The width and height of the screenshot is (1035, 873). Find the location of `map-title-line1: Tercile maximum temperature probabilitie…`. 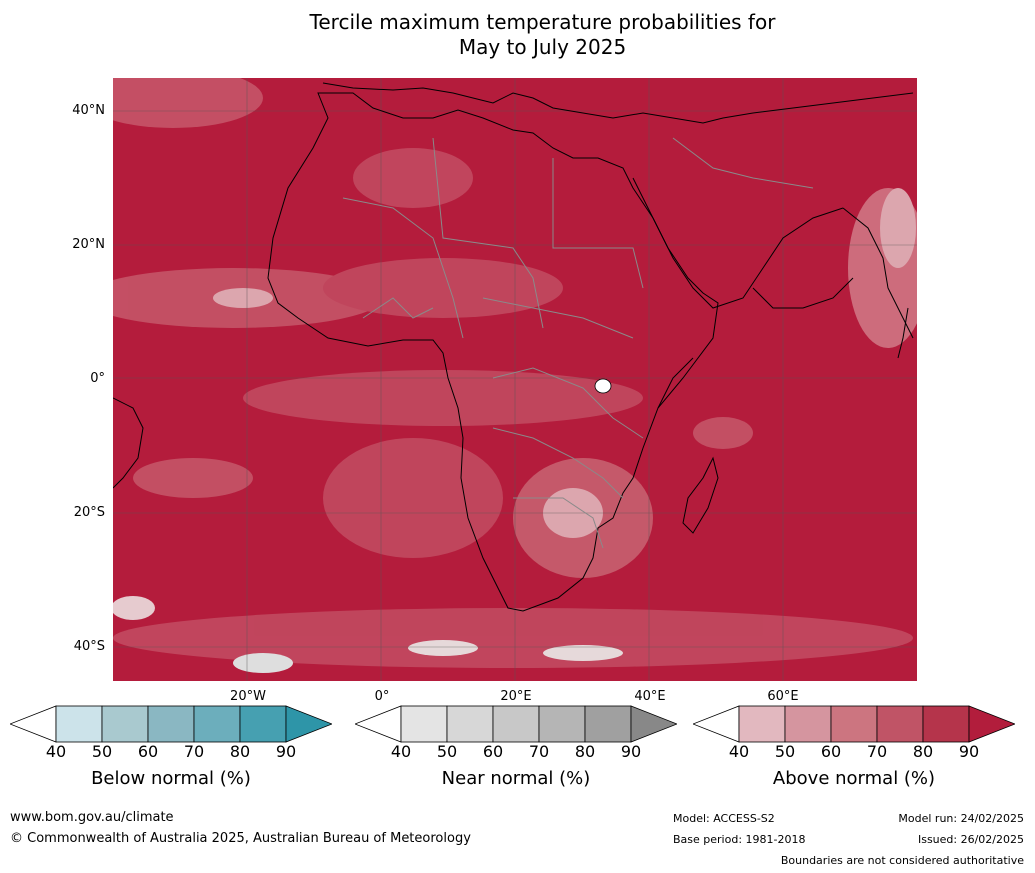

map-title-line1: Tercile maximum temperature probabilitie… is located at coordinates (542, 22).